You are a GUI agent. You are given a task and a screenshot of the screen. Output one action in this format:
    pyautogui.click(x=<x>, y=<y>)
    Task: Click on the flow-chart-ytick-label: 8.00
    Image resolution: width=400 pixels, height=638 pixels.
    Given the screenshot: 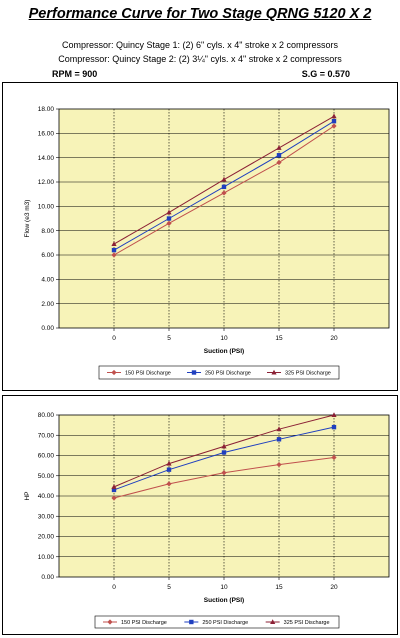 What is the action you would take?
    pyautogui.click(x=47, y=231)
    